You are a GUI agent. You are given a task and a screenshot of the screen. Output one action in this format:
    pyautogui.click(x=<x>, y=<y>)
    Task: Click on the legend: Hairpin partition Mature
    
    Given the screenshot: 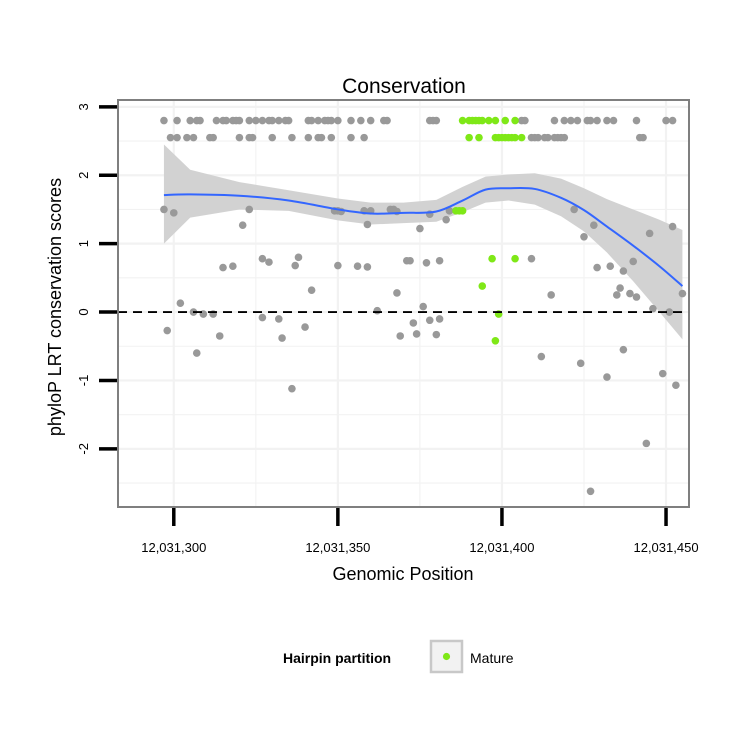 What is the action you would take?
    pyautogui.click(x=398, y=656)
    